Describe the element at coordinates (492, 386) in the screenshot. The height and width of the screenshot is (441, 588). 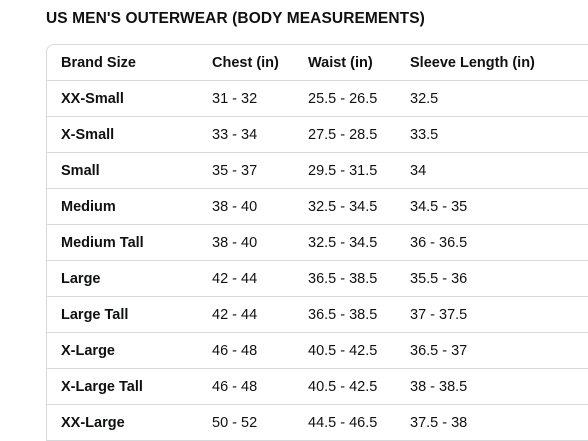
I see `cell-sleeve-length: 38 - 38.5` at that location.